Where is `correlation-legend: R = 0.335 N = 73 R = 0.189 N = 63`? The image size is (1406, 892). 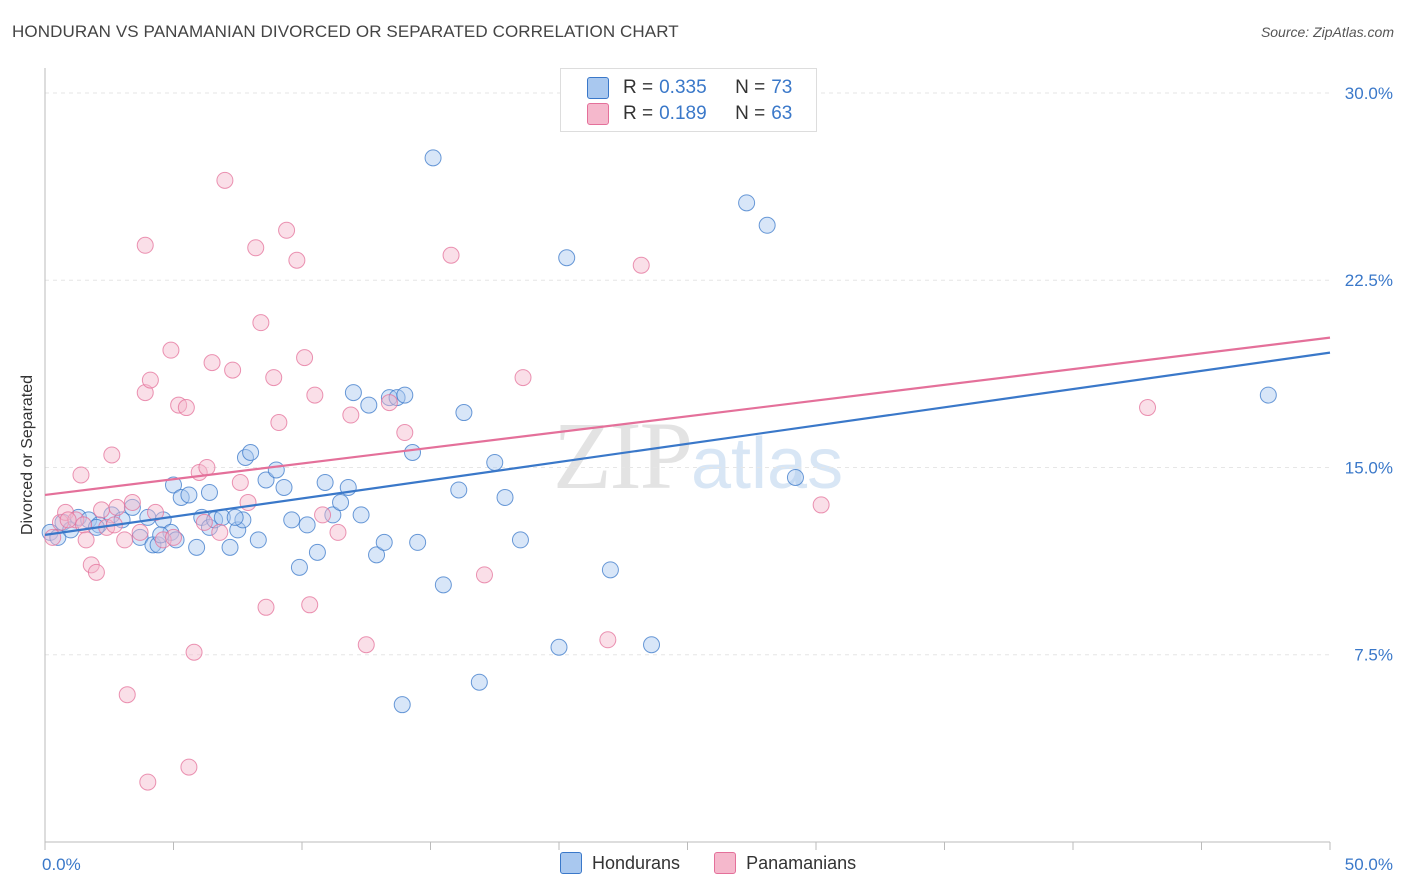 correlation-legend: R = 0.335 N = 73 R = 0.189 N = 63 is located at coordinates (688, 100).